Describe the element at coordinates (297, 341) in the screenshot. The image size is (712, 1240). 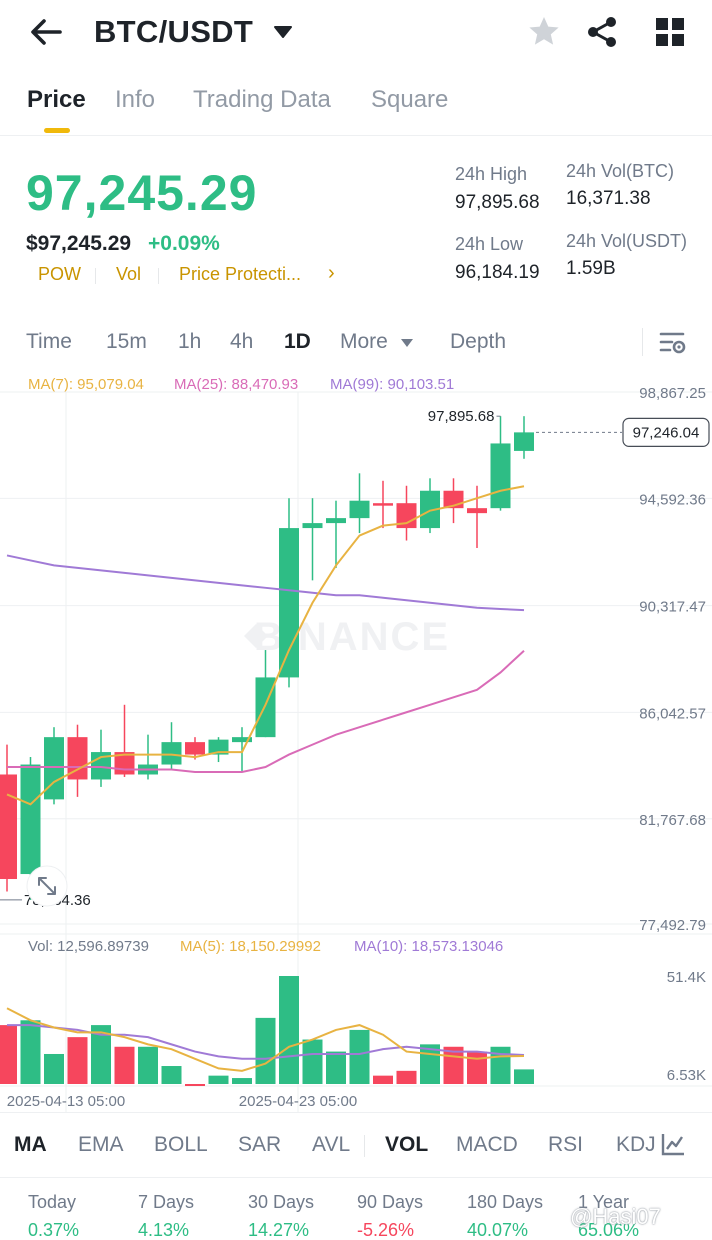
I see `interval-1d: 1D` at that location.